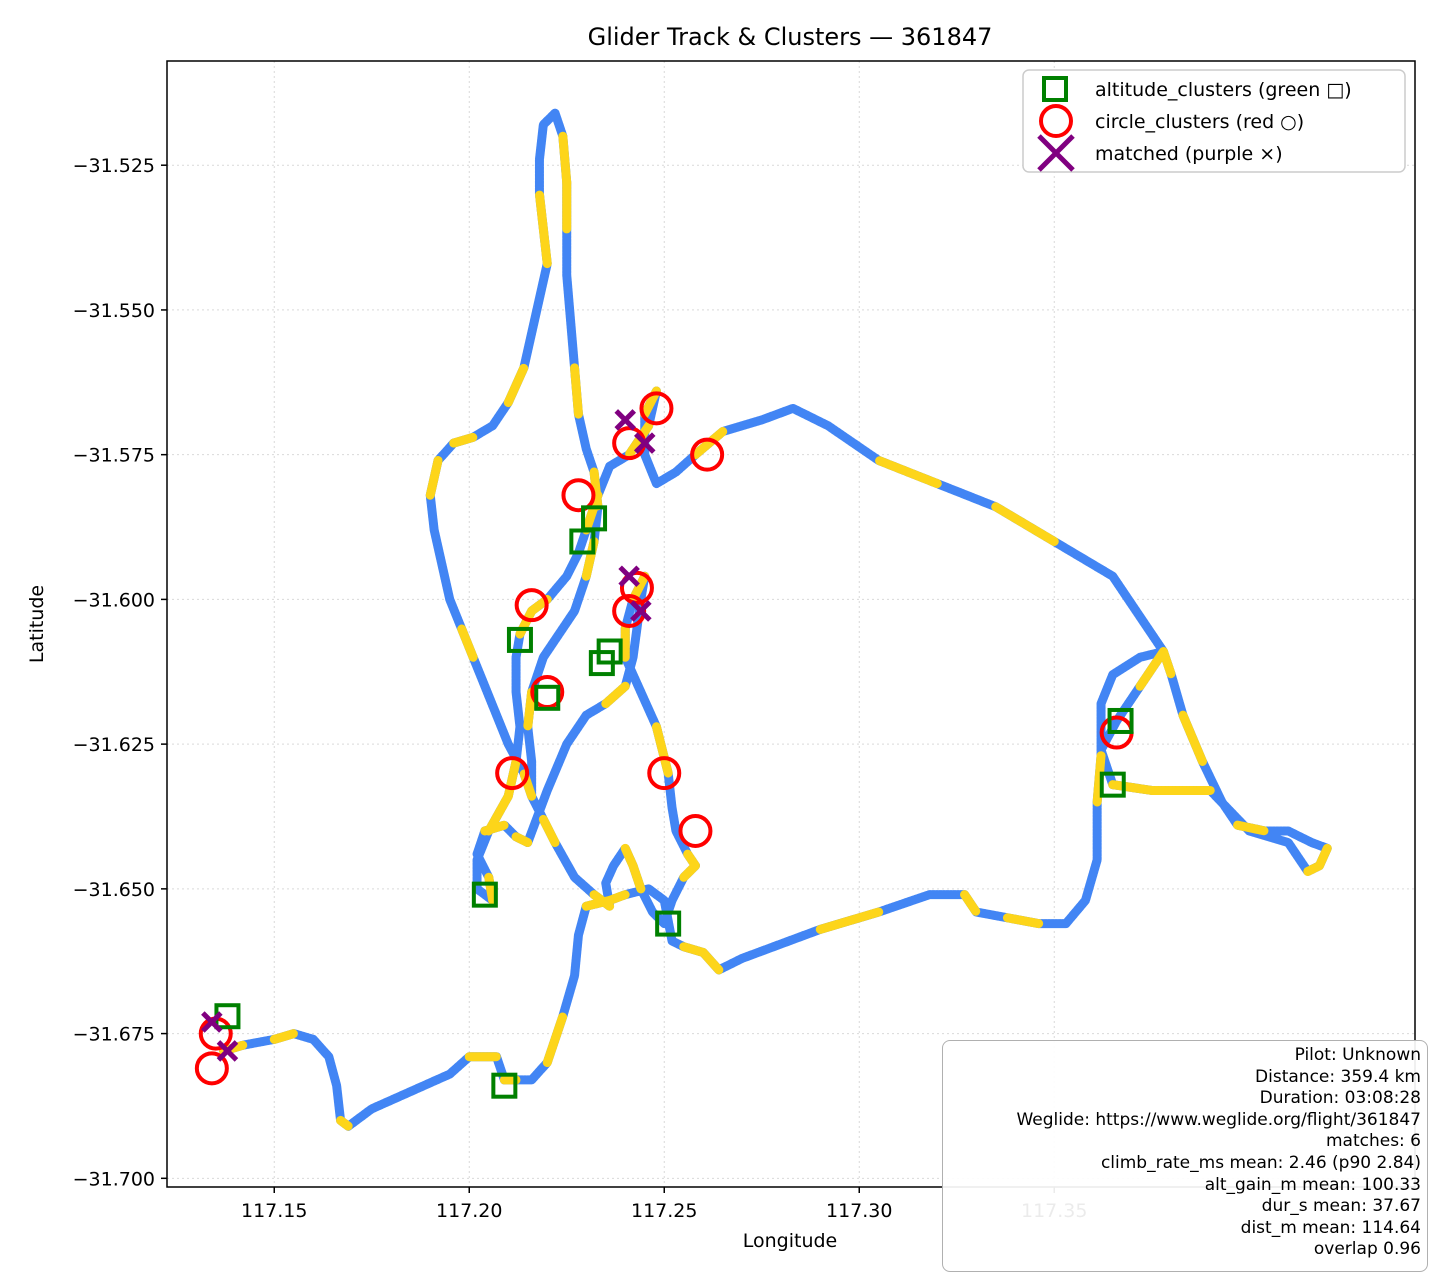 This screenshot has height=1280, width=1440. What do you see at coordinates (1055, 89) in the screenshot?
I see `legend-square-icon` at bounding box center [1055, 89].